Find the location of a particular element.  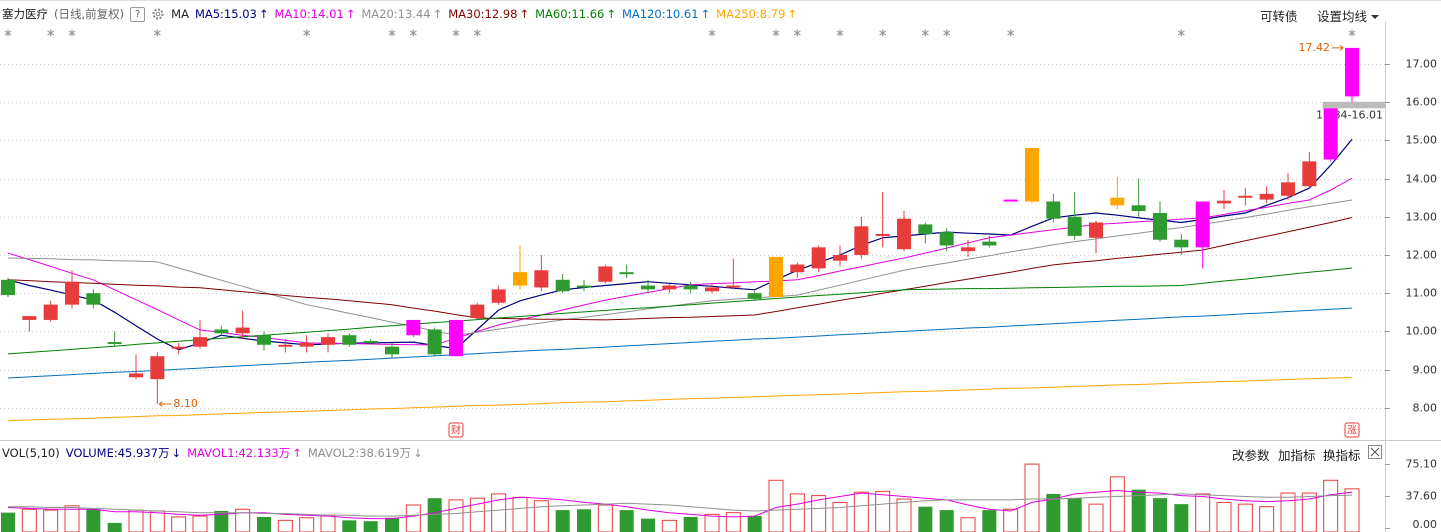

ma-legend: MA10:14.01 is located at coordinates (309, 14).